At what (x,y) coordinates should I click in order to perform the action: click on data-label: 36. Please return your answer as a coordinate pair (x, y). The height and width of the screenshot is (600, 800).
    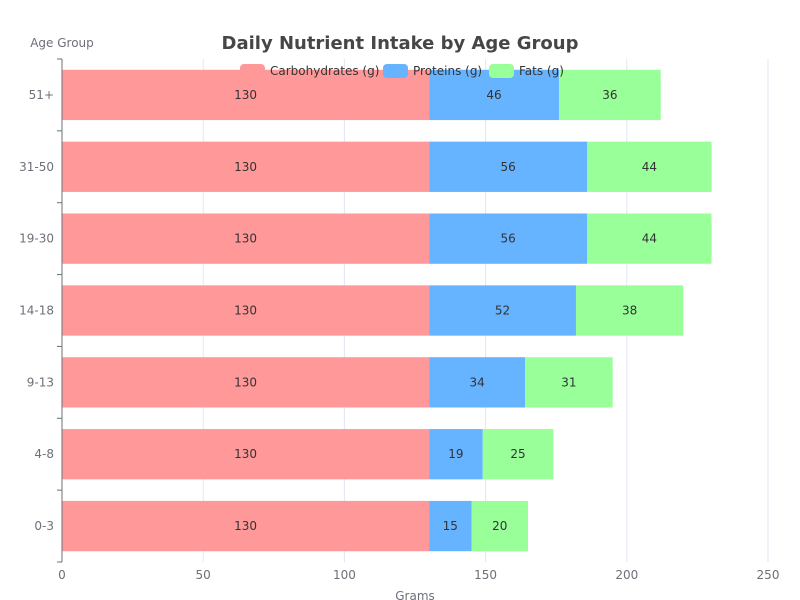
    Looking at the image, I should click on (609, 95).